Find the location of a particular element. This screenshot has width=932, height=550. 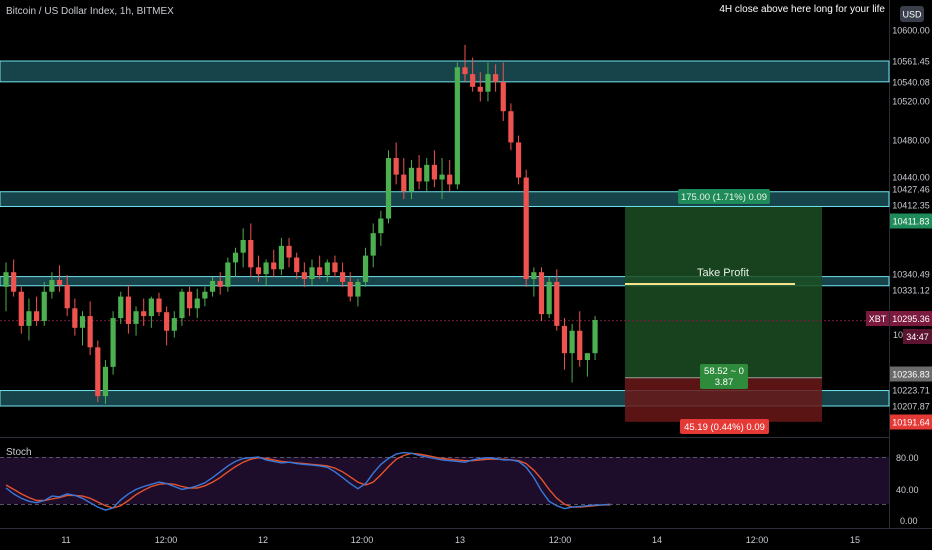

time-axis-label: 12 is located at coordinates (263, 540).